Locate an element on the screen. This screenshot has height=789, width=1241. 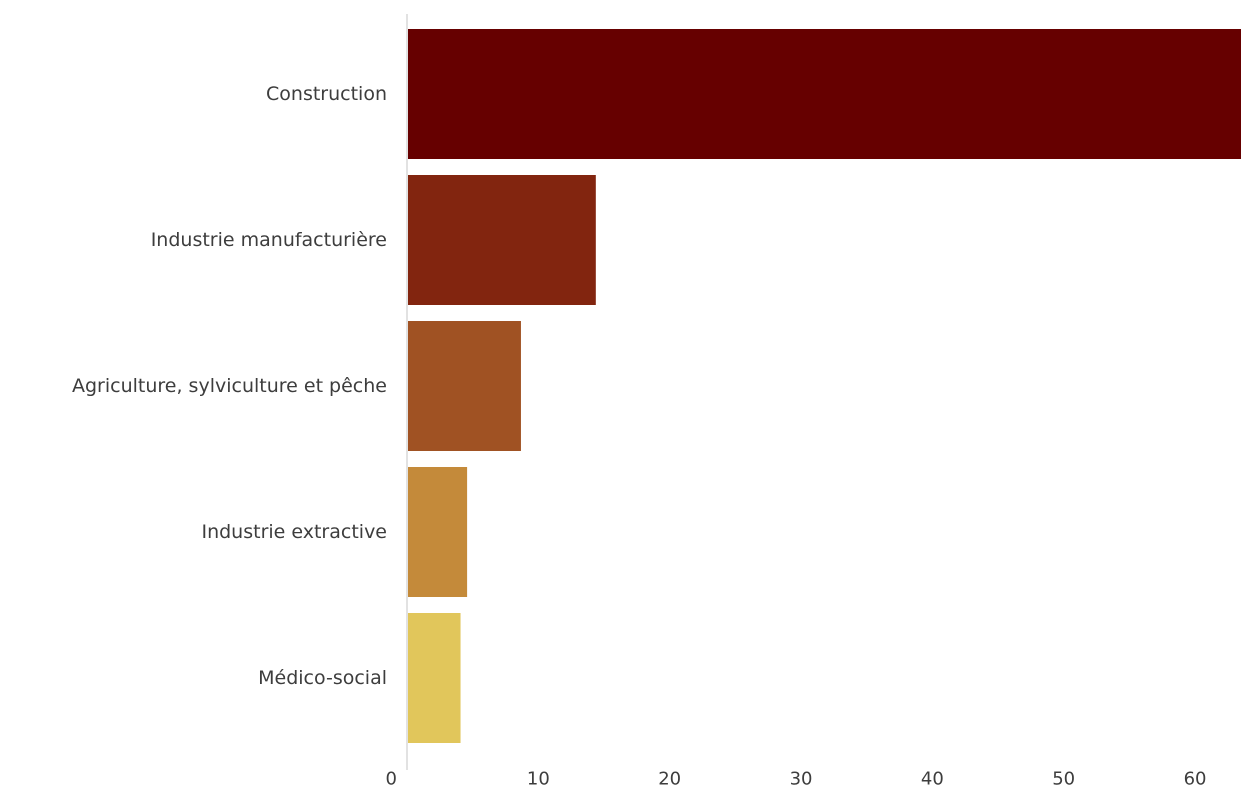
category-label: Industrie extractive is located at coordinates (294, 532).